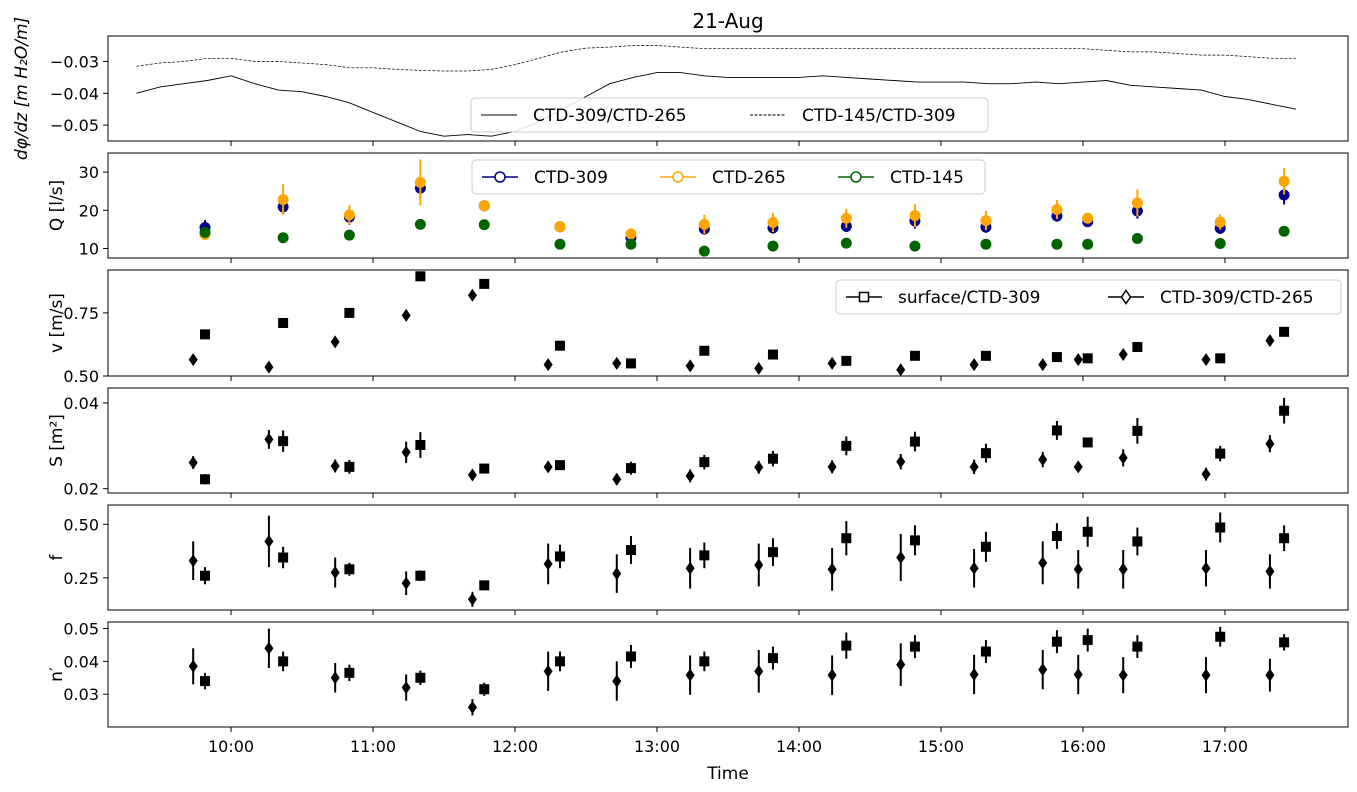 This screenshot has width=1357, height=792. What do you see at coordinates (81, 313) in the screenshot?
I see `y-tick-label: 0.75` at bounding box center [81, 313].